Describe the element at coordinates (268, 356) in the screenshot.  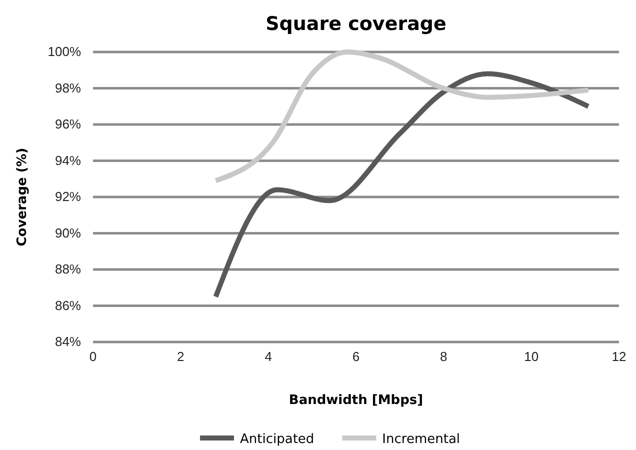
I see `x-tick-label: 4` at that location.